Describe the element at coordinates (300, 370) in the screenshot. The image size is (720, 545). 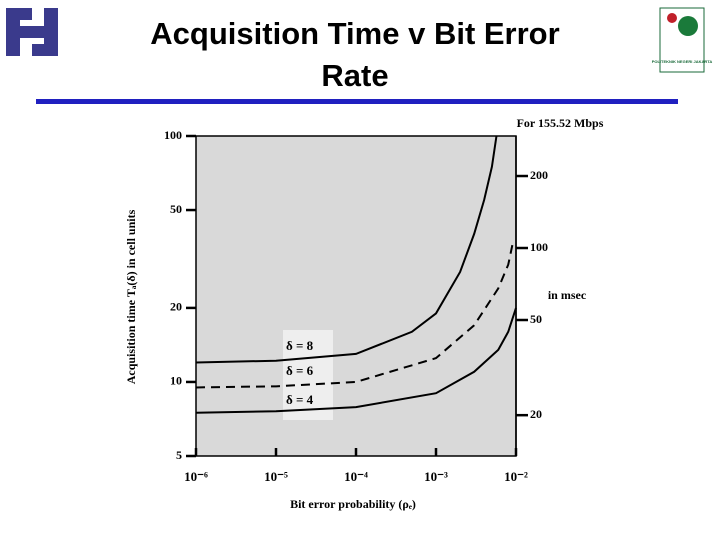
I see `curve-label: δ = 6` at that location.